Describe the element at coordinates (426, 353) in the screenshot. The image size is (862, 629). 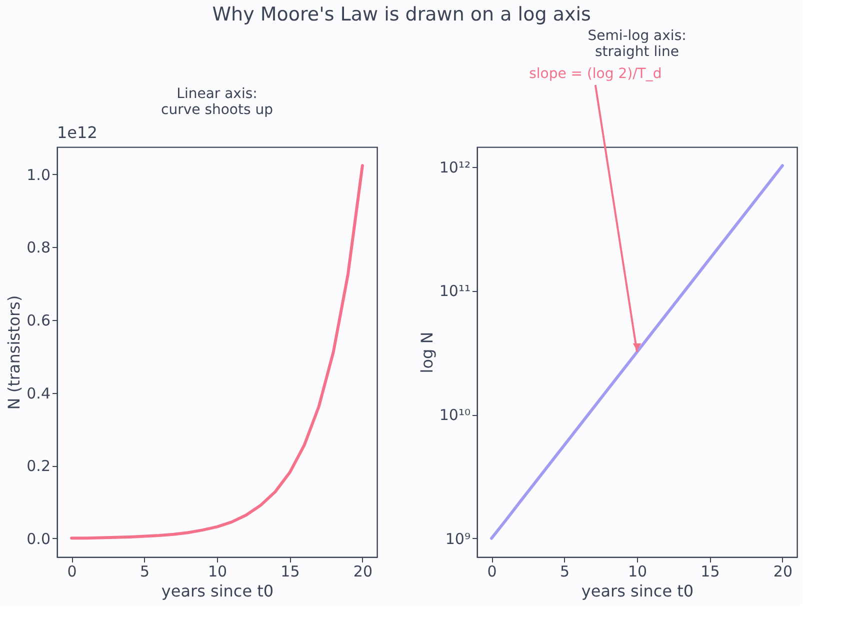
I see `y-axis-title: log N` at that location.